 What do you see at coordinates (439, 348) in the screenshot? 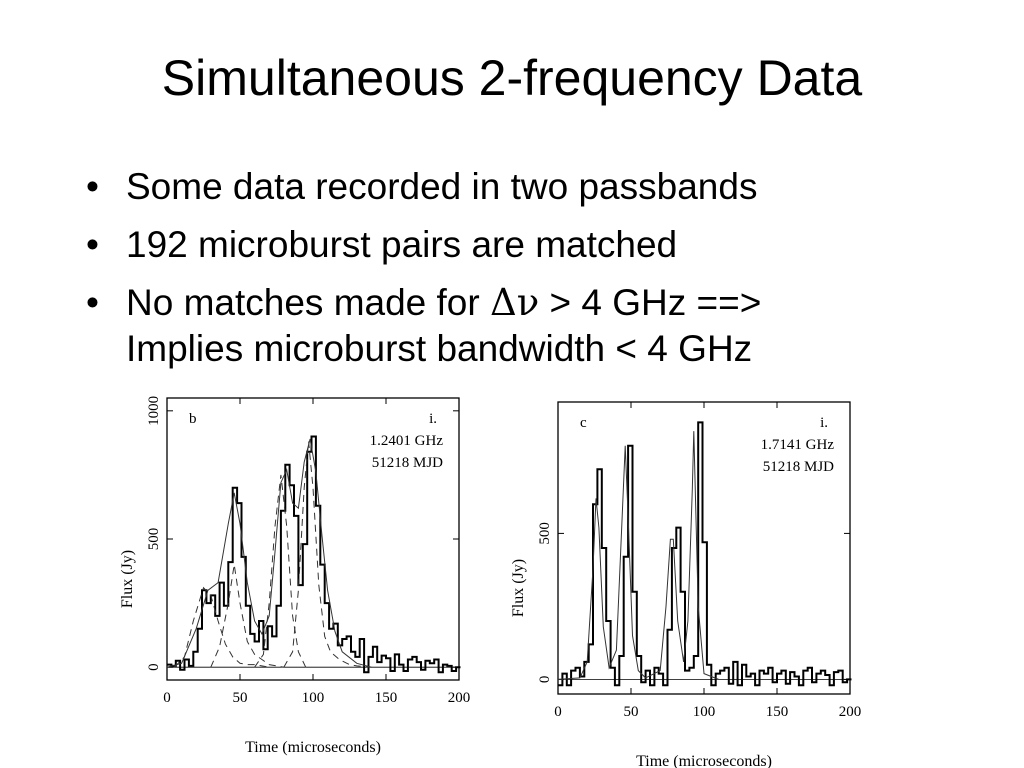
I see `bullet-continuation: Implies microburst bandwidth < 4 GHz` at bounding box center [439, 348].